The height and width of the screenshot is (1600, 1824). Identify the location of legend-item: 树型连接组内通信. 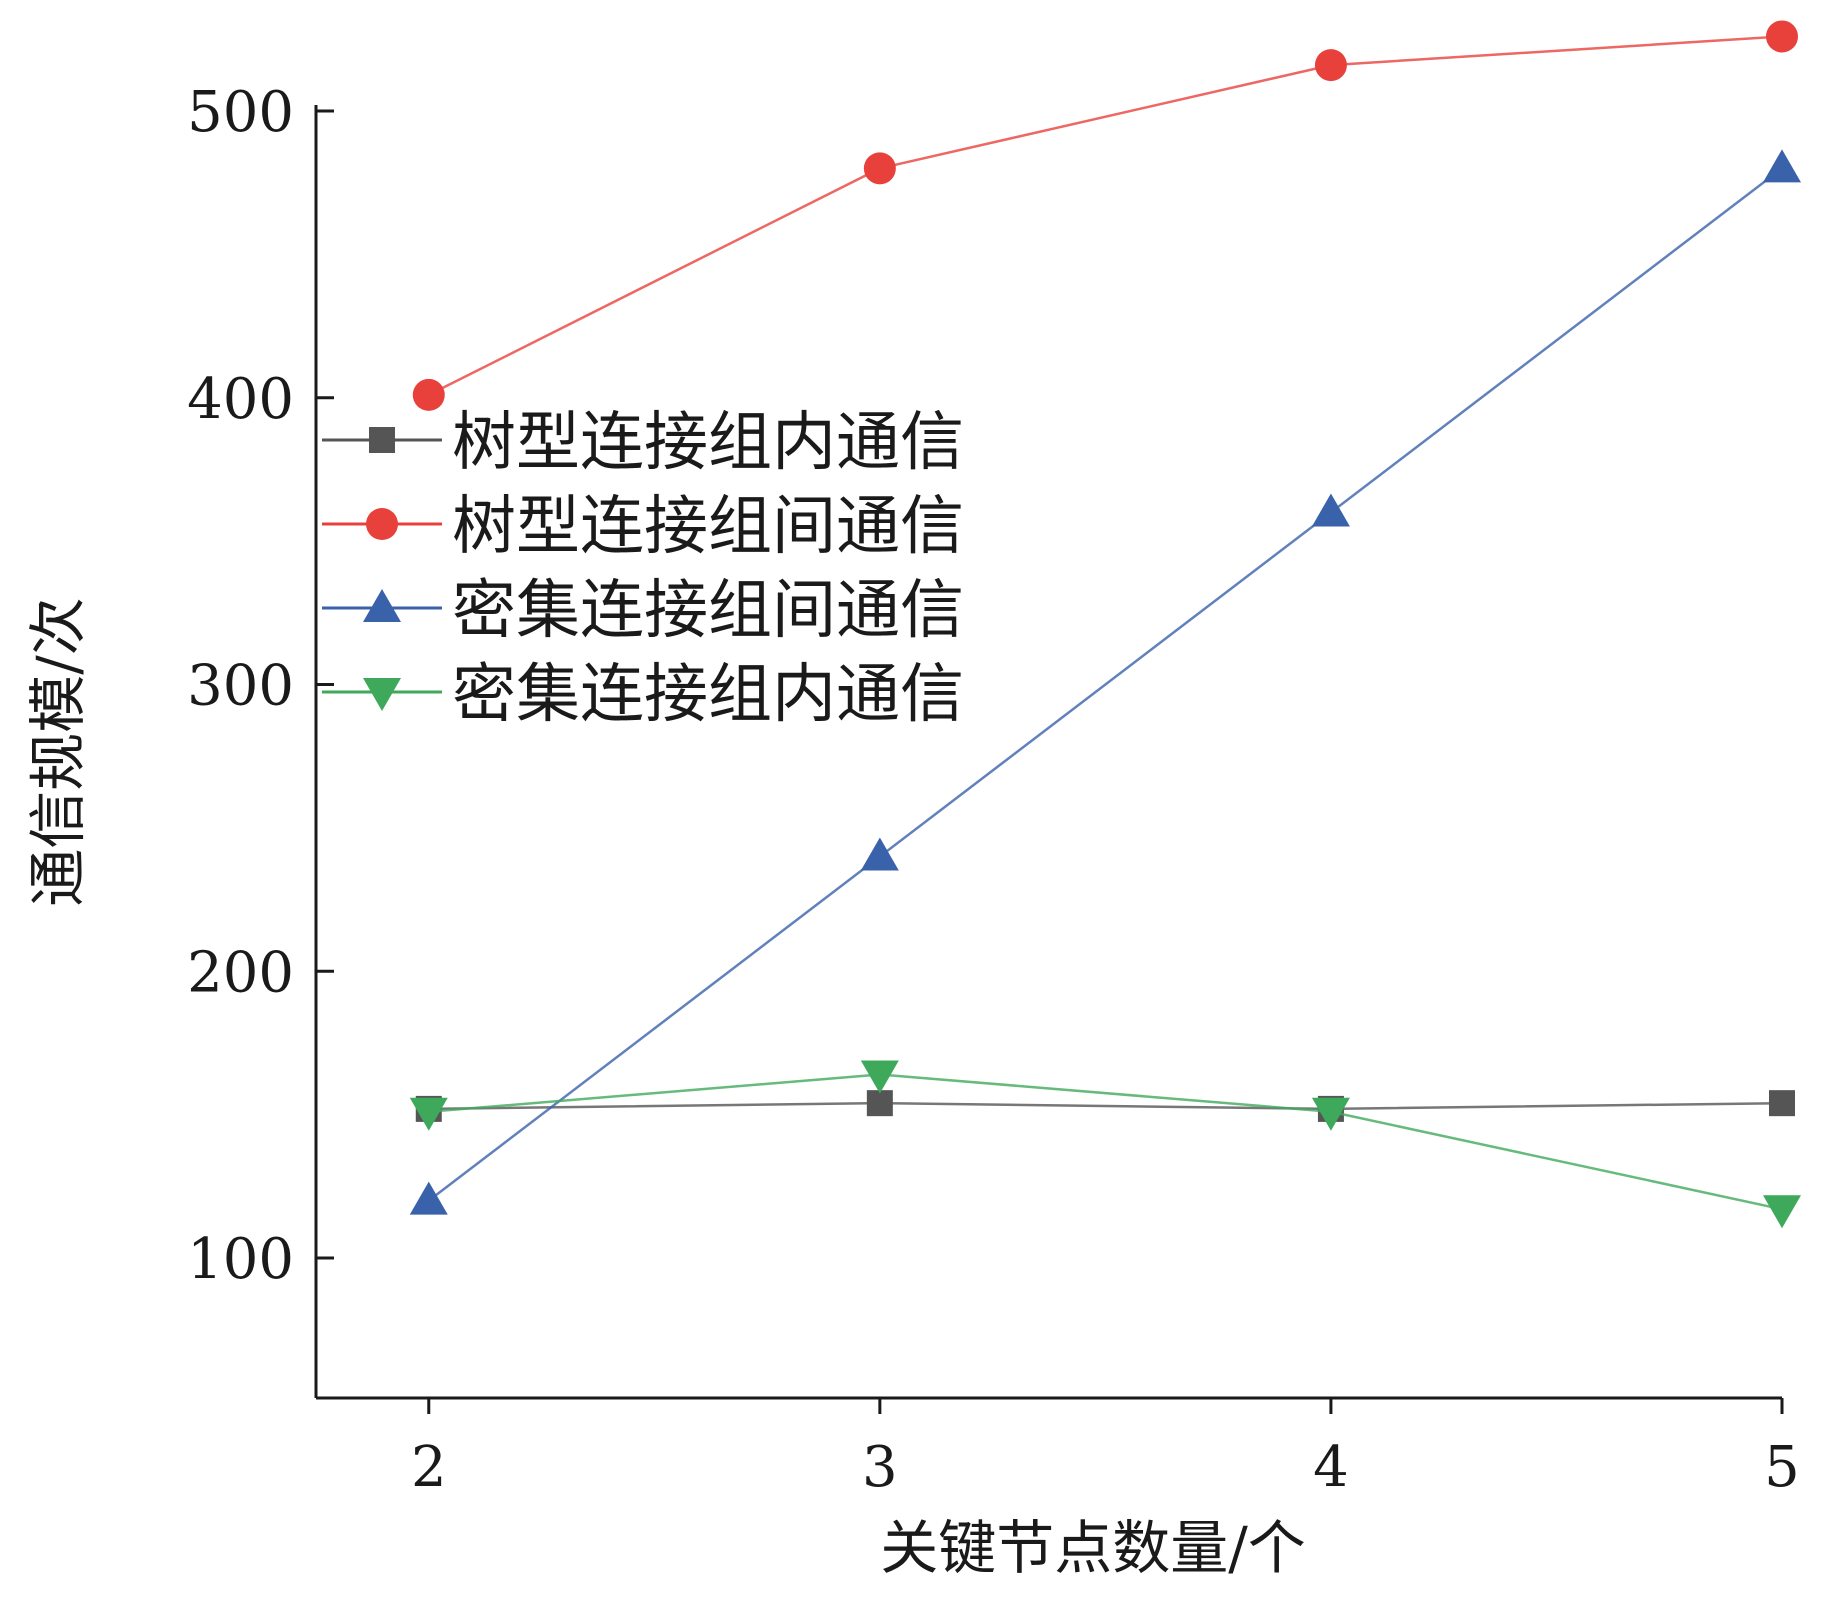
(643, 443).